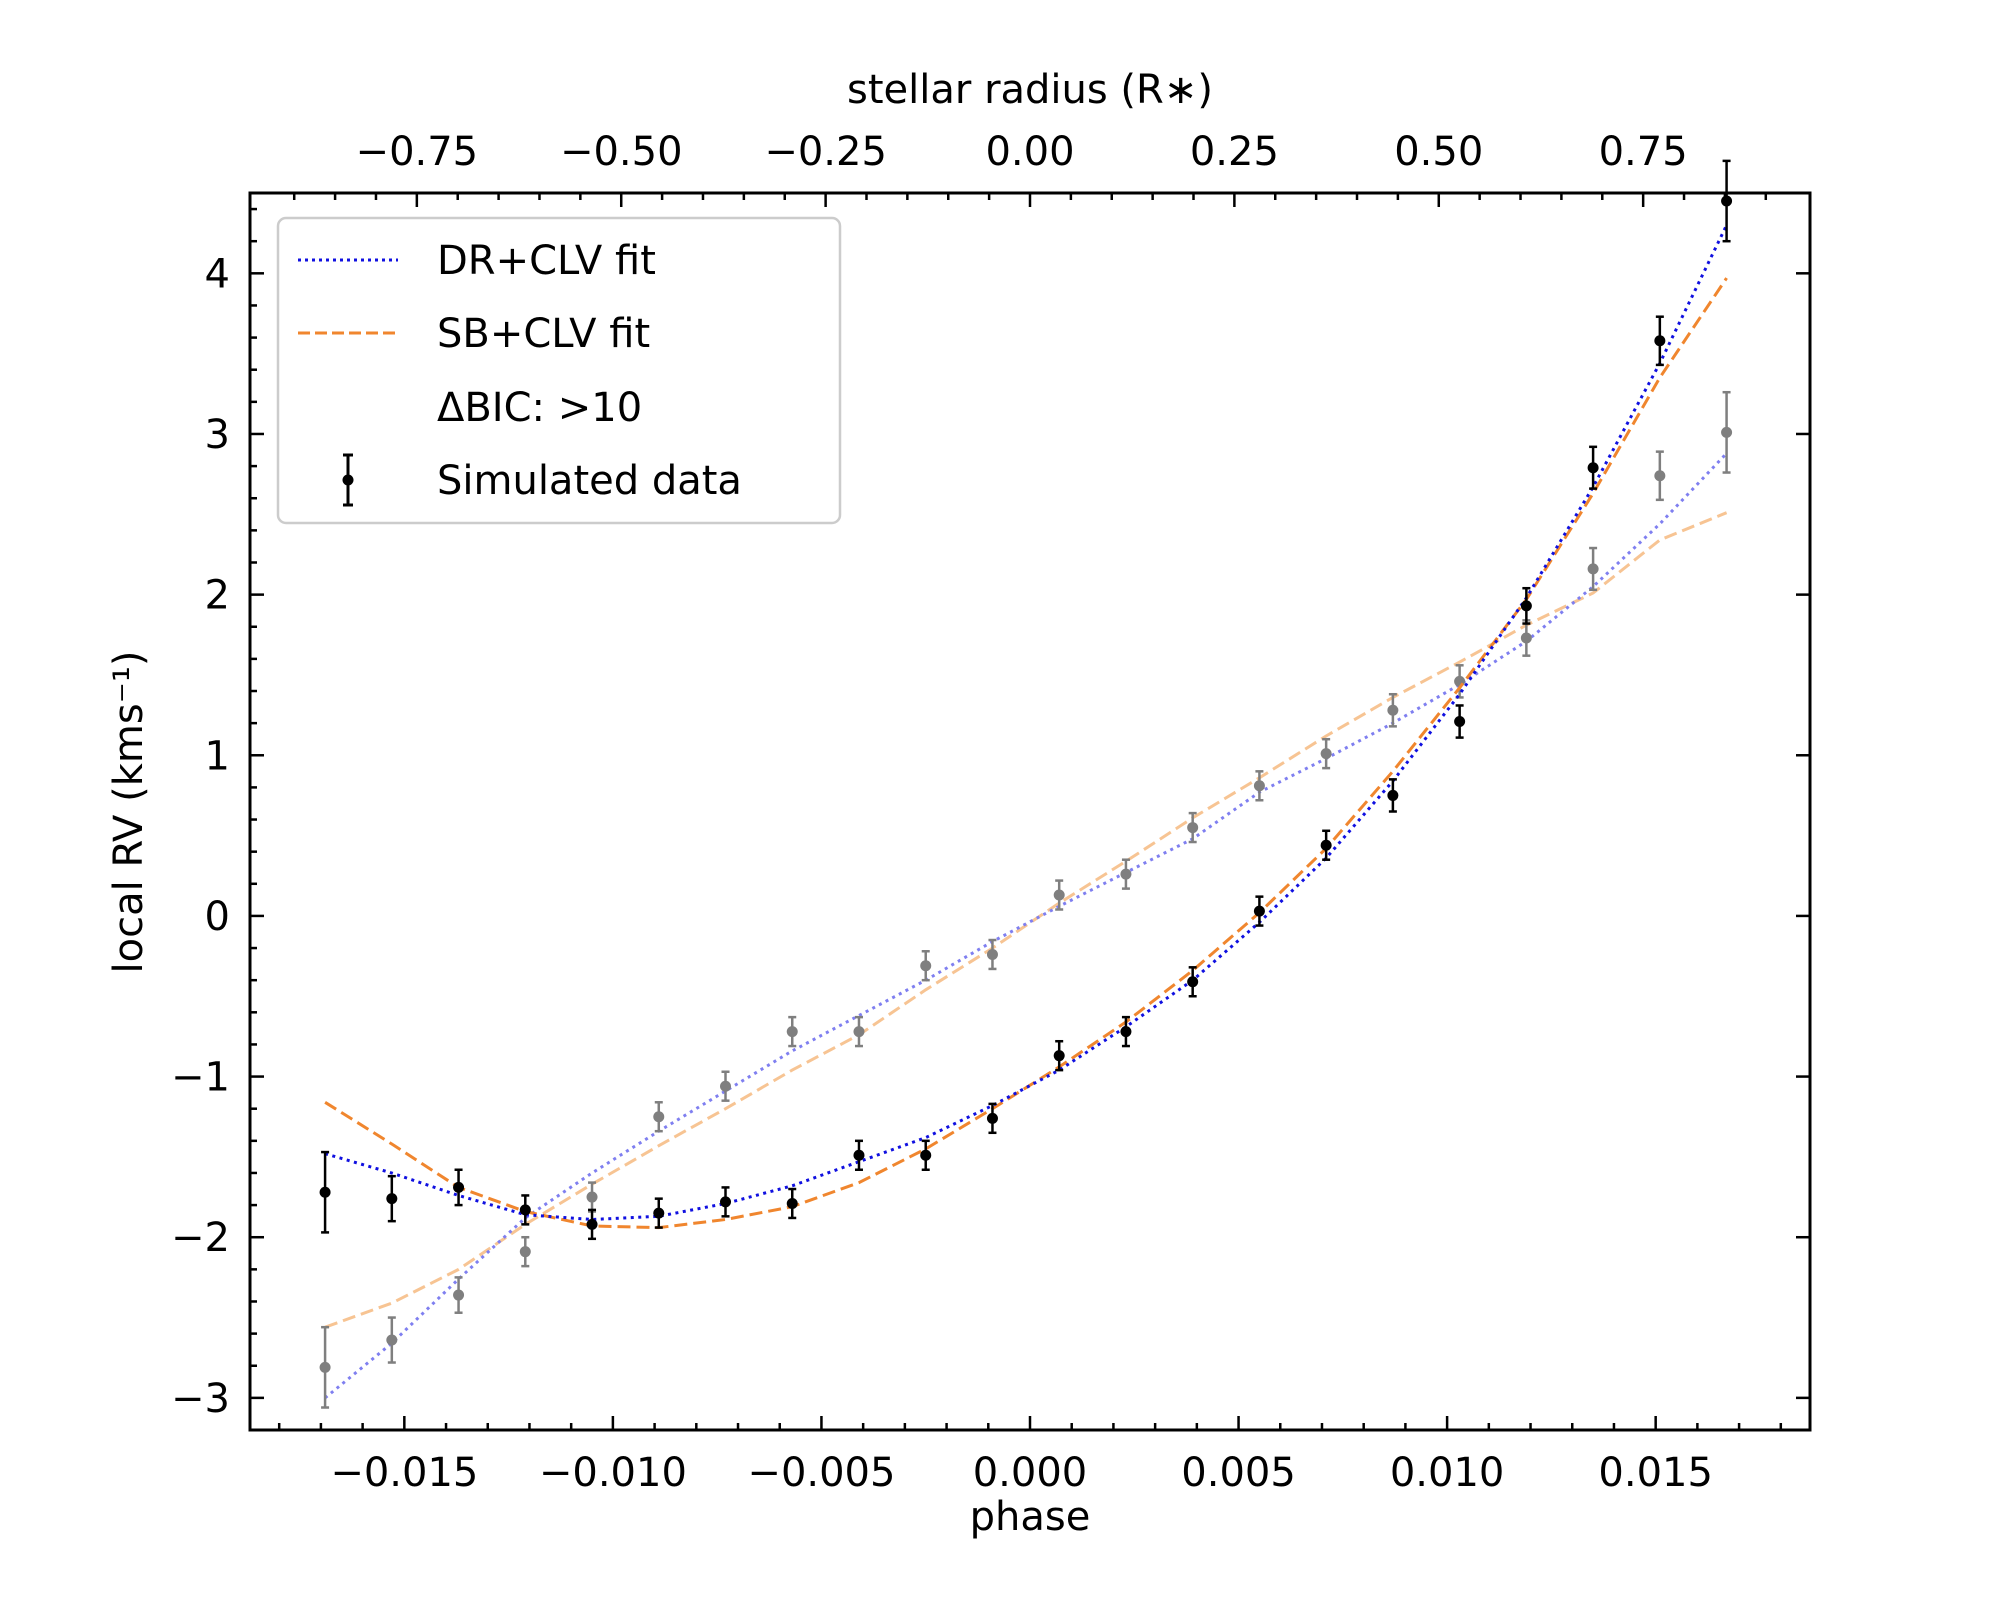 The image size is (2000, 1600). What do you see at coordinates (1238, 1473) in the screenshot?
I see `x-tick-label: 0.005` at bounding box center [1238, 1473].